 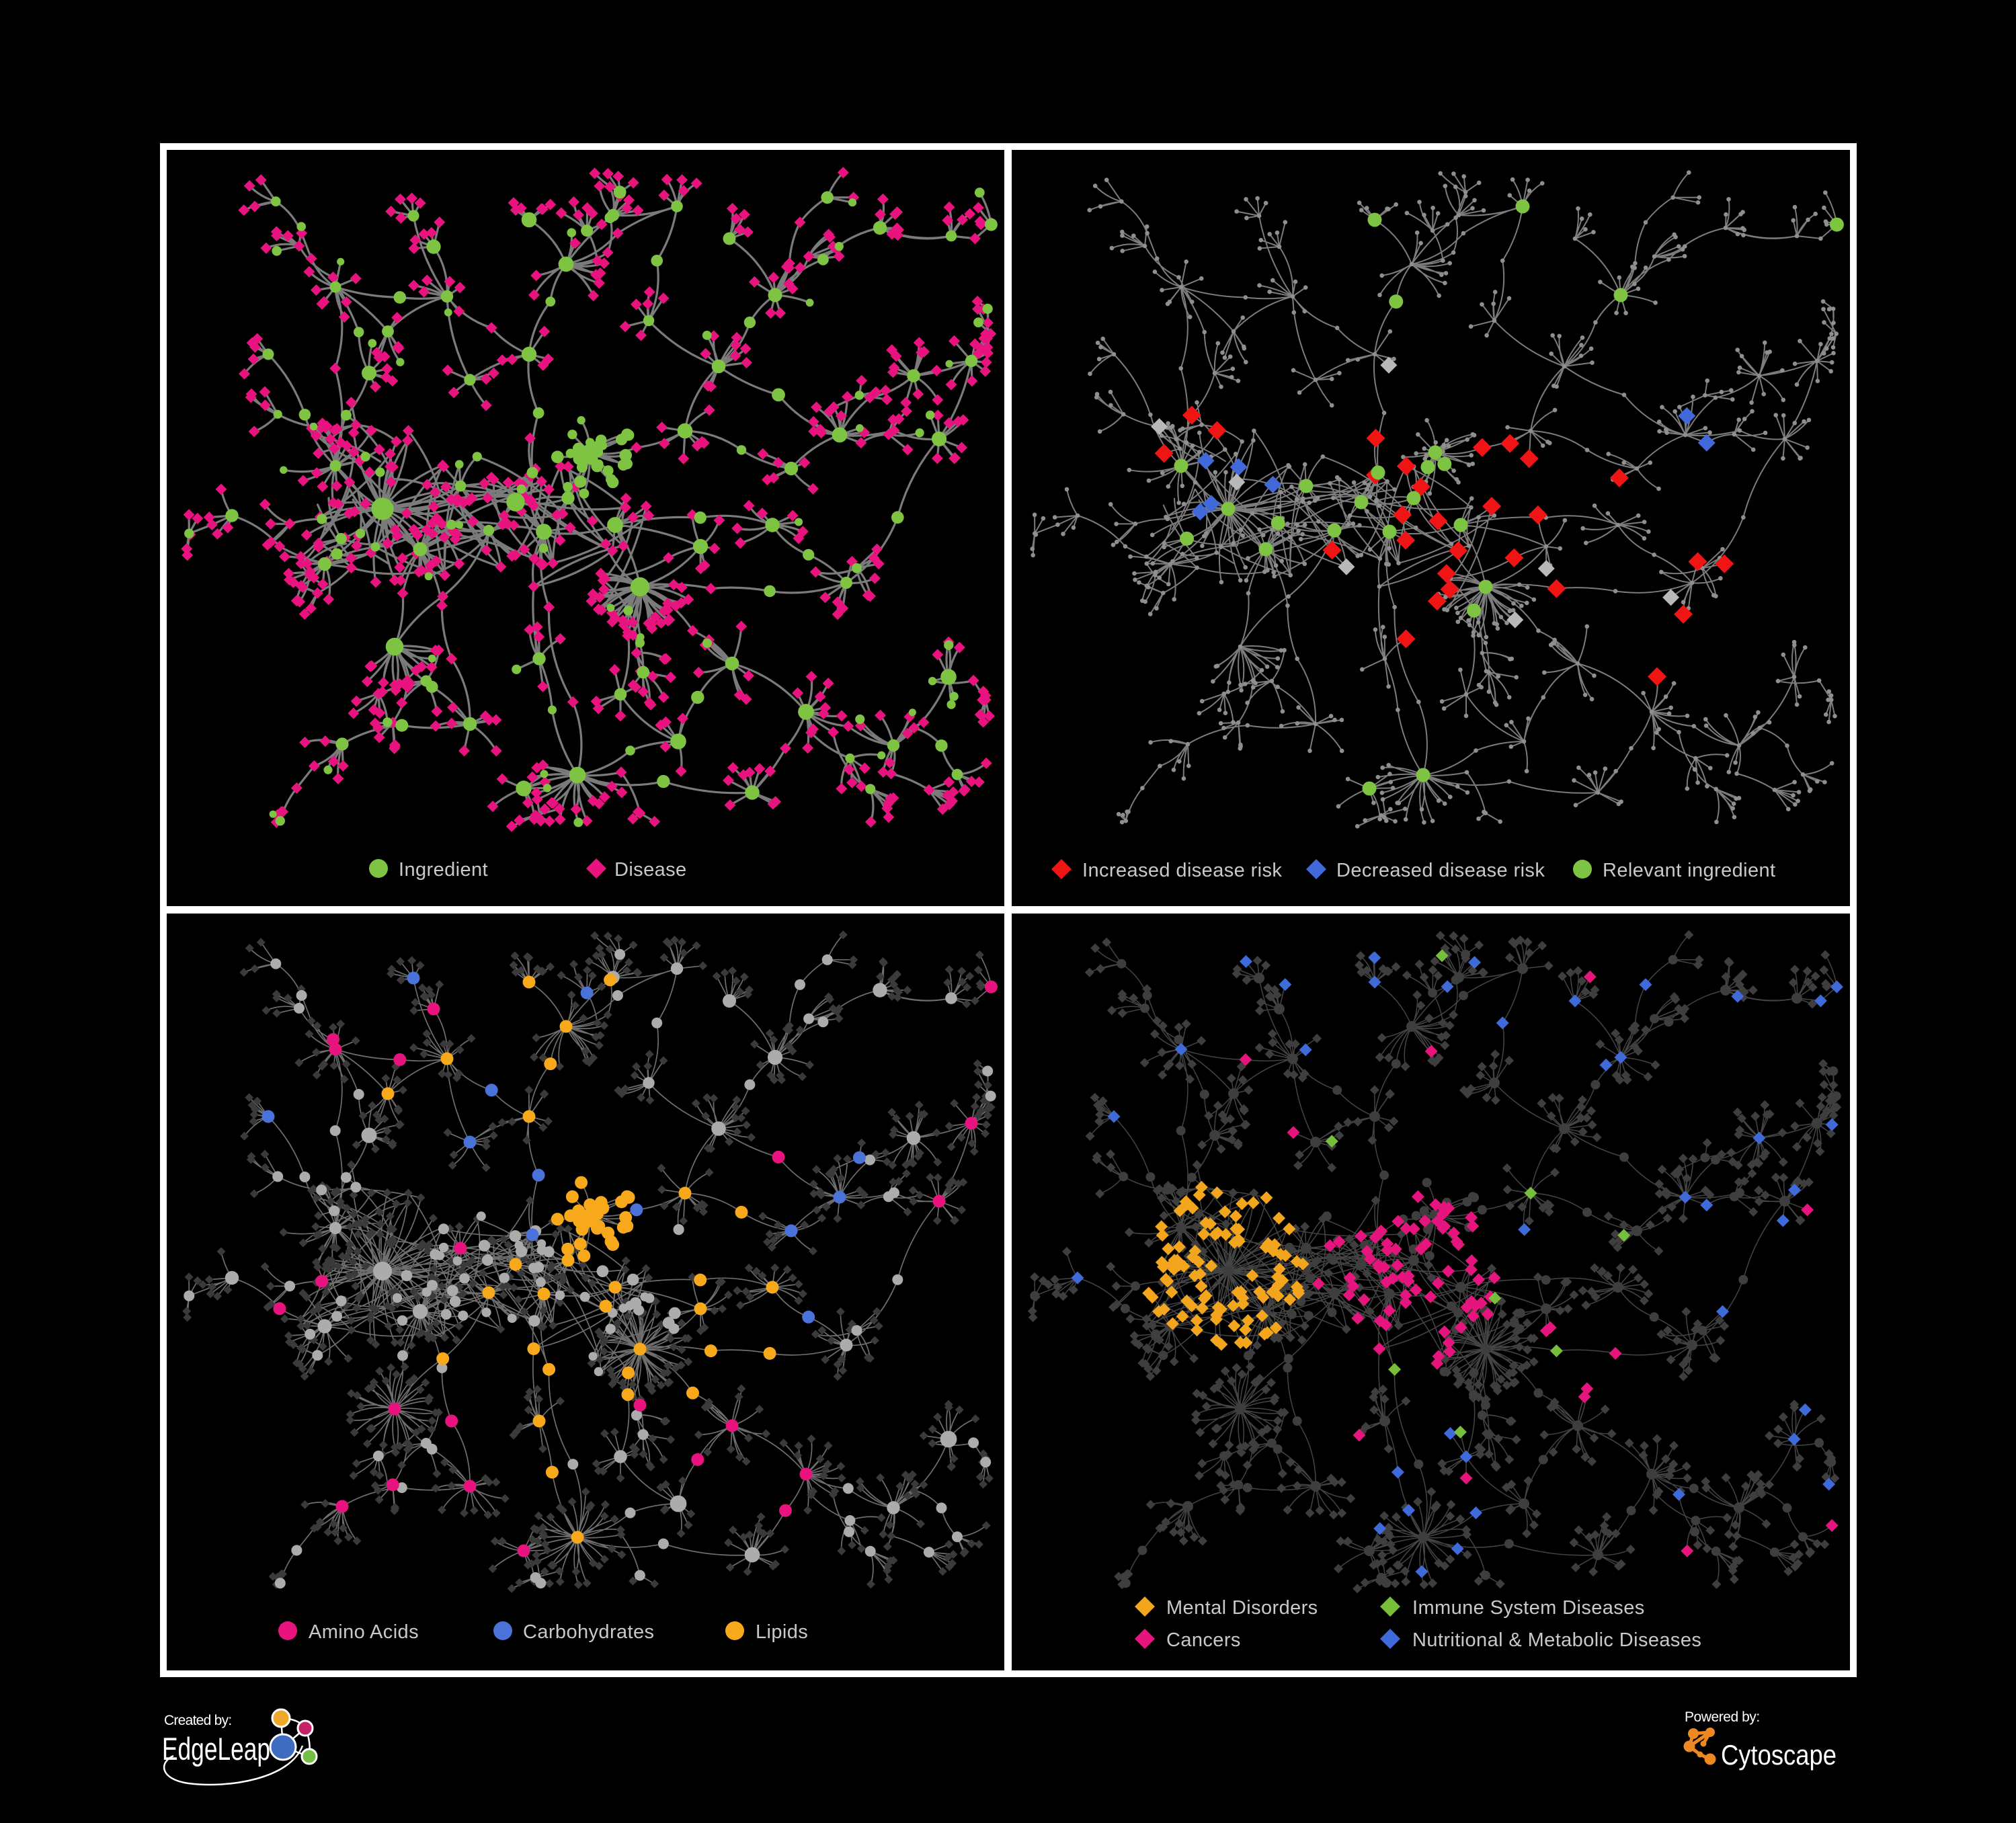 I want to click on svg-text: Decreased disease risk, so click(x=1440, y=871).